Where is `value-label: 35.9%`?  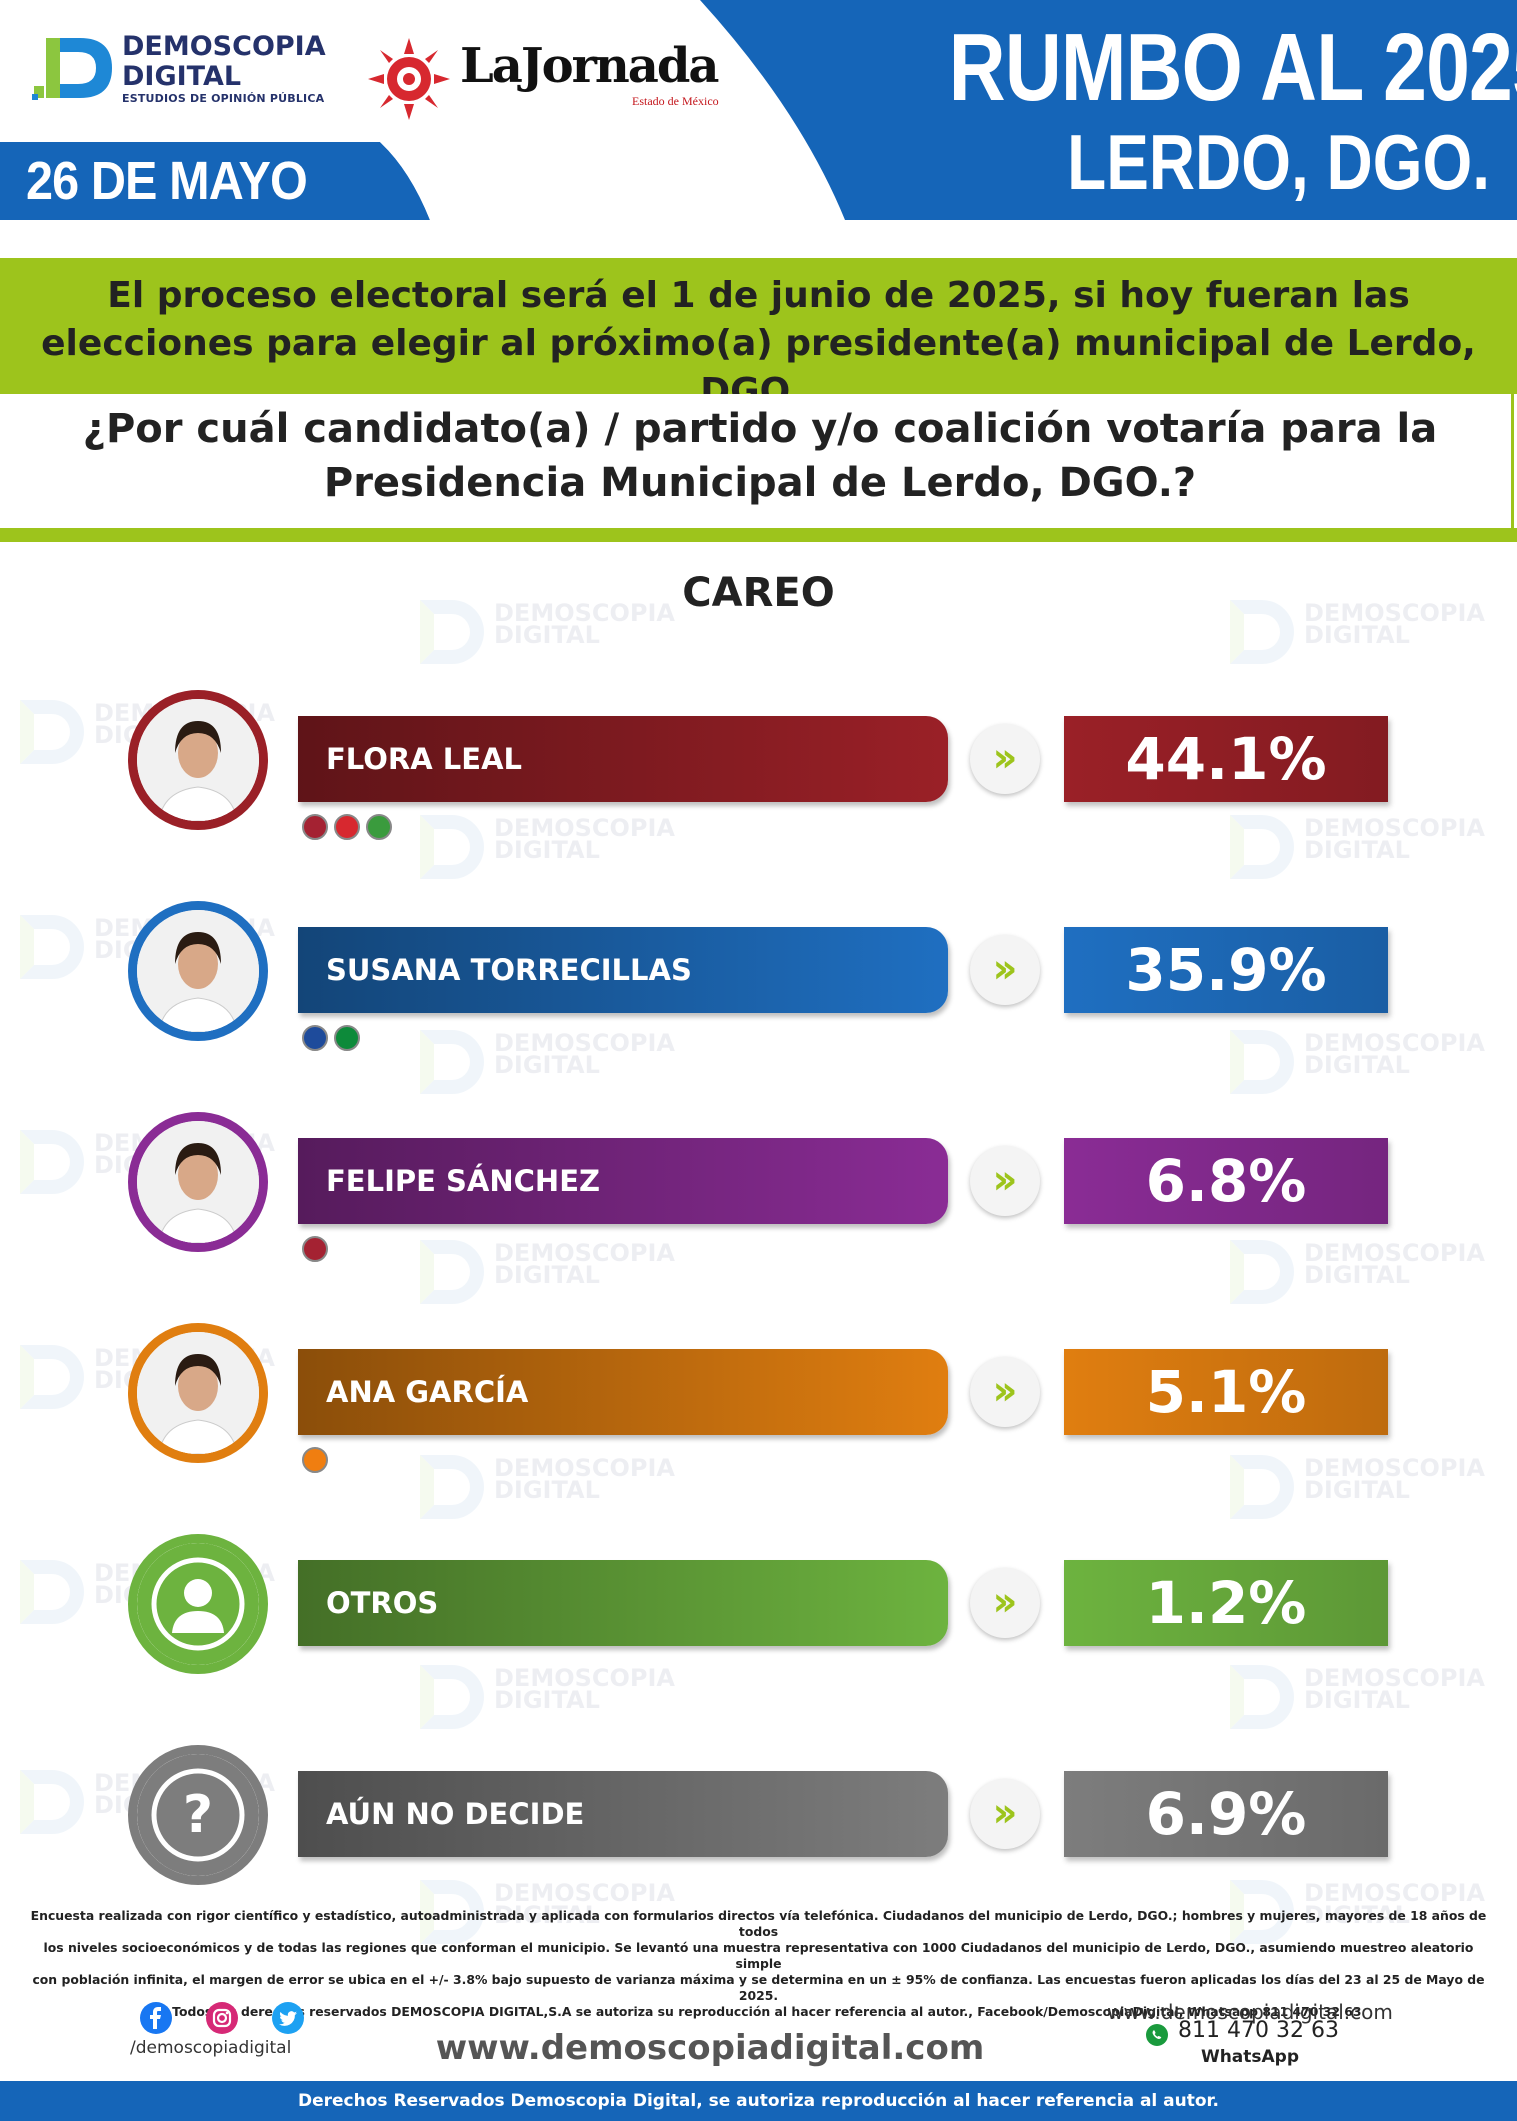
value-label: 35.9% is located at coordinates (1226, 970).